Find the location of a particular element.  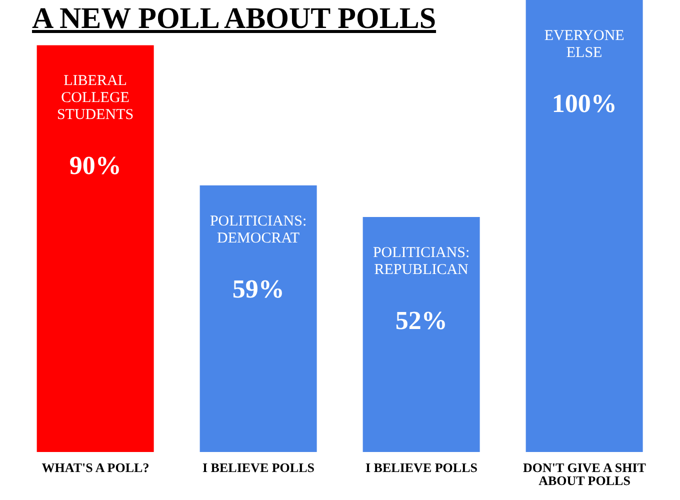

data-label: 52% is located at coordinates (421, 320).